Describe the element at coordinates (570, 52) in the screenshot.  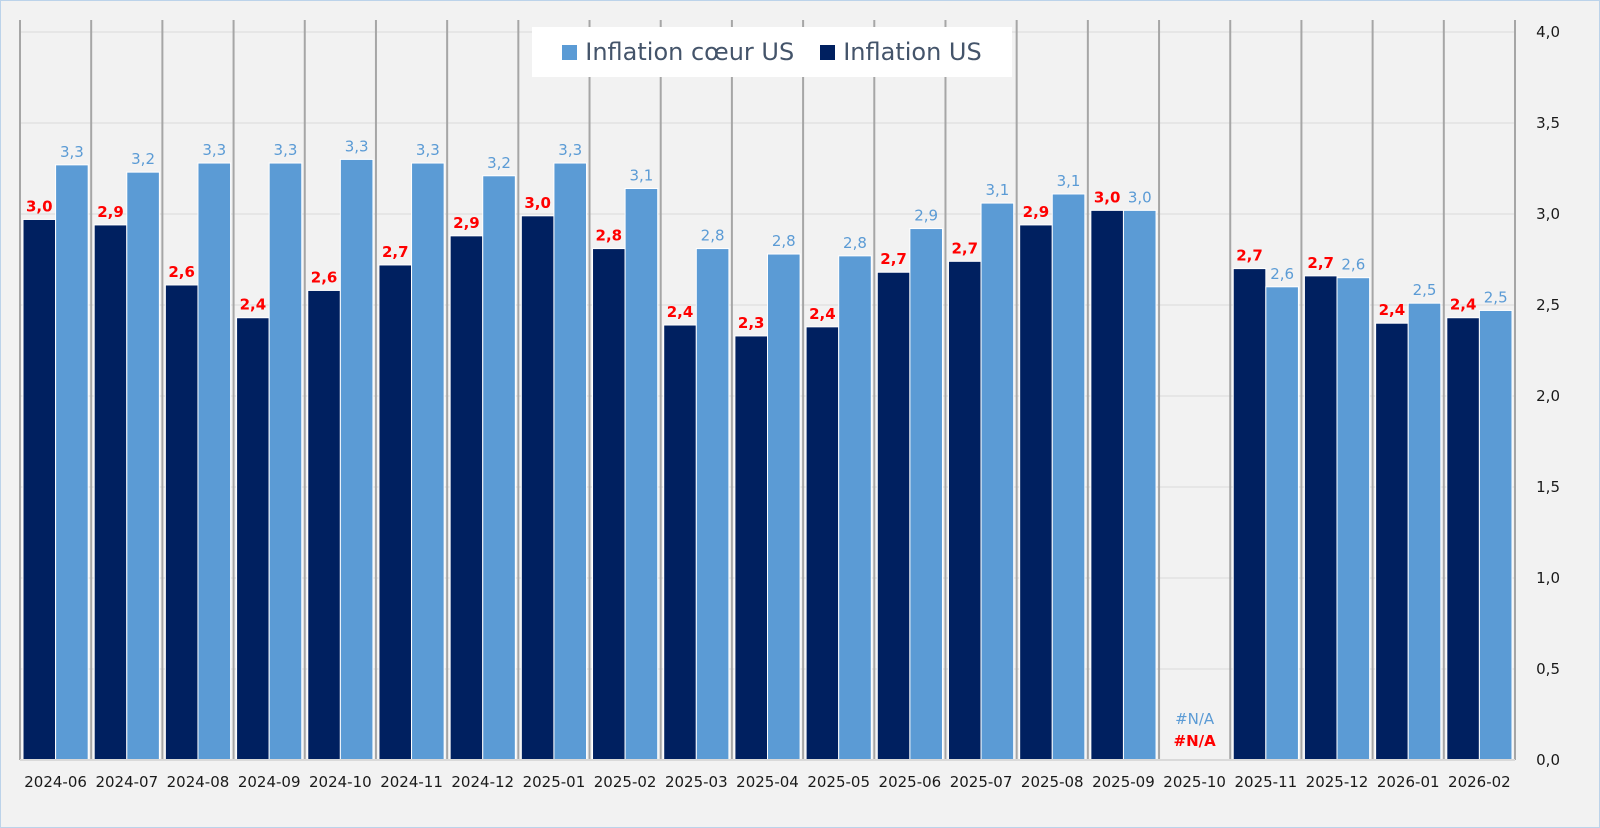
I see `legend-swatch-core` at that location.